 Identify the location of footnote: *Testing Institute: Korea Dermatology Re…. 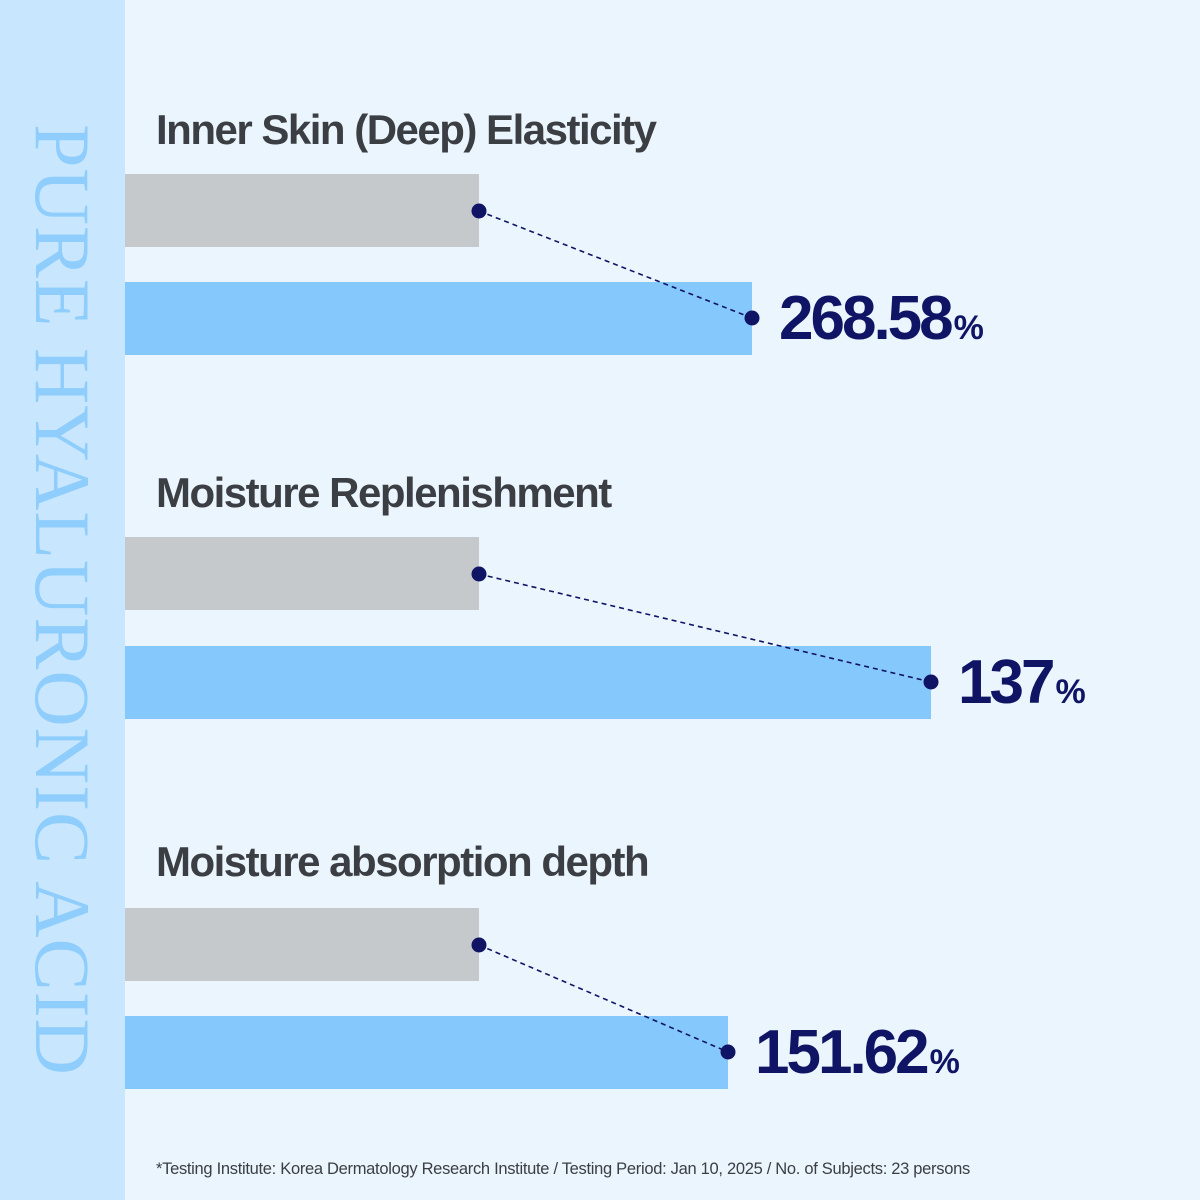
(563, 1169).